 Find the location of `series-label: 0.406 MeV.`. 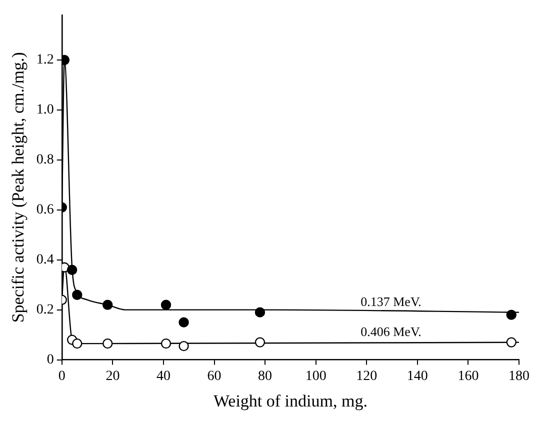

series-label: 0.406 MeV. is located at coordinates (391, 332).